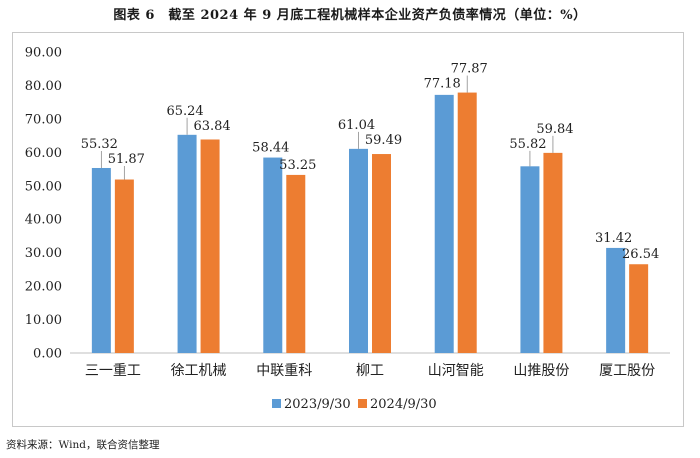 This screenshot has height=458, width=700. What do you see at coordinates (43, 253) in the screenshot?
I see `y-tick-label: 30.00` at bounding box center [43, 253].